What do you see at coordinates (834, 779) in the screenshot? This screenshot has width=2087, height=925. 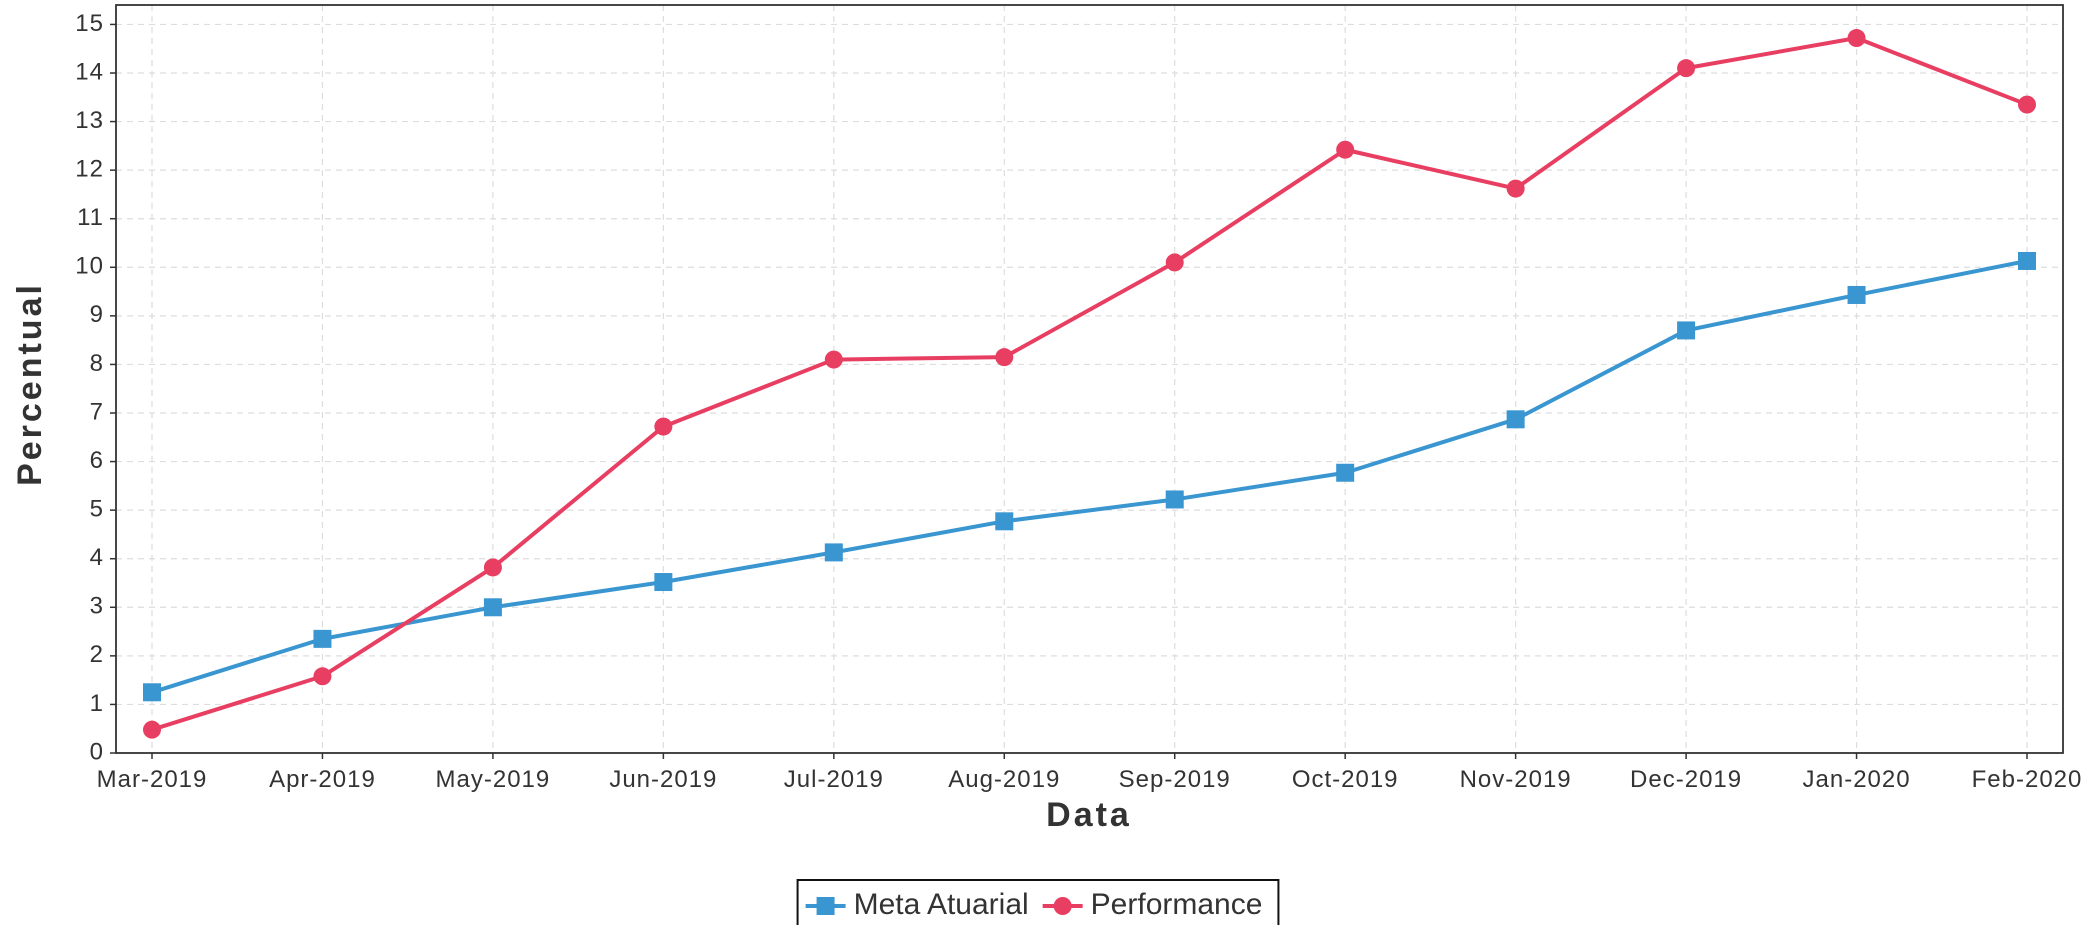 I see `x-tick-label: Jul-2019` at bounding box center [834, 779].